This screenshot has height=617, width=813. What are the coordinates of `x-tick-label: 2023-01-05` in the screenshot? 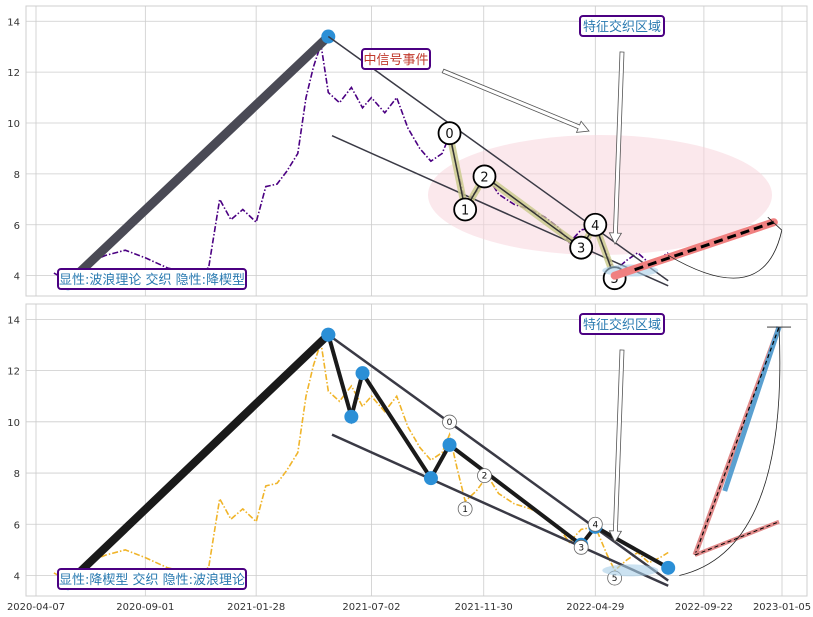 It's located at (782, 607).